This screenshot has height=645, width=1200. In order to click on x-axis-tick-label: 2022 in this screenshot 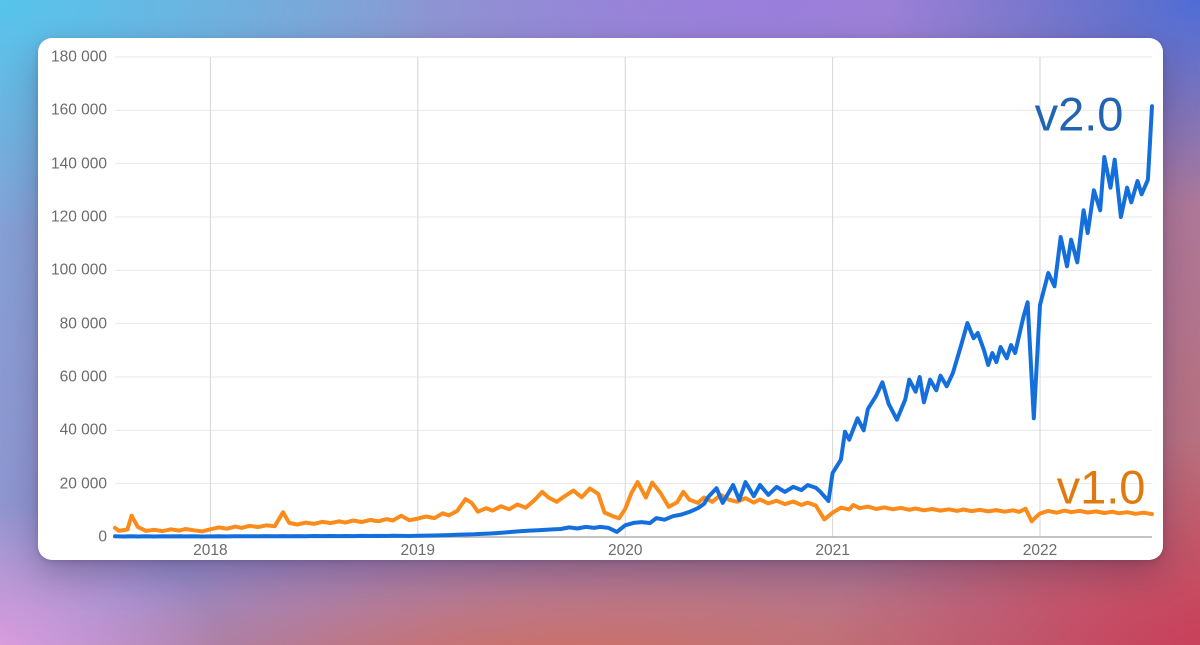, I will do `click(1040, 550)`.